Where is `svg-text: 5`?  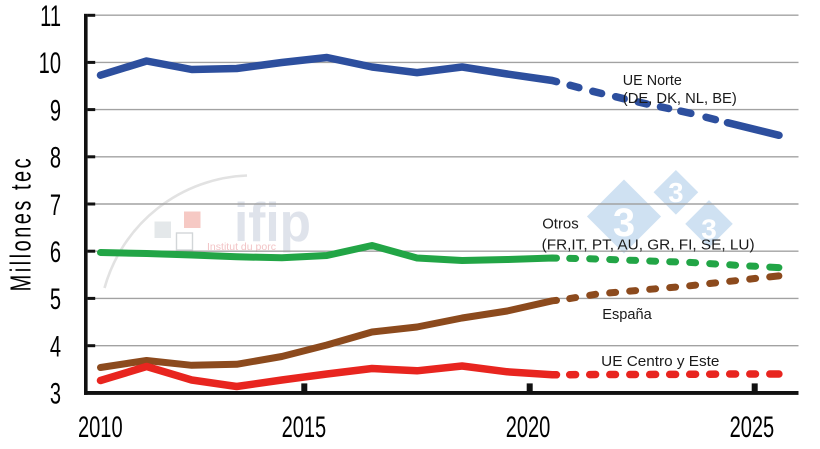 svg-text: 5 is located at coordinates (55, 299).